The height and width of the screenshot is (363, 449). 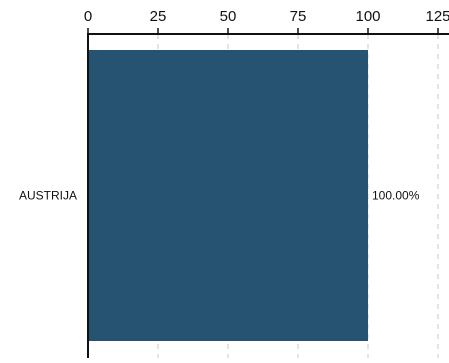 What do you see at coordinates (48, 196) in the screenshot?
I see `category-label-austrija: AUSTRIJA` at bounding box center [48, 196].